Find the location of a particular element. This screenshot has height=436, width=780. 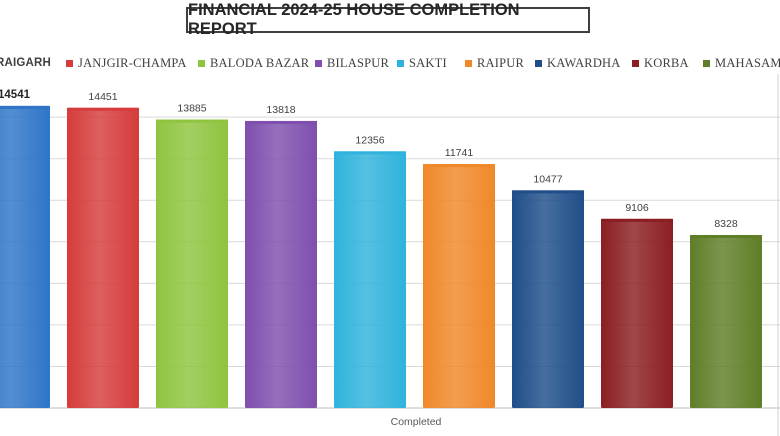

legend-label: BALODA BAZAR is located at coordinates (260, 62).